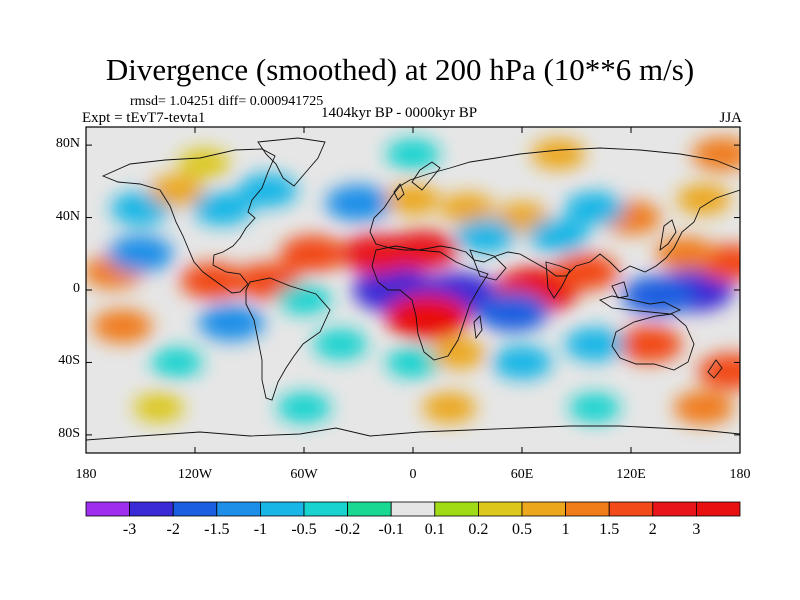 The image size is (800, 600). Describe the element at coordinates (260, 529) in the screenshot. I see `colorbar-label: -1` at that location.